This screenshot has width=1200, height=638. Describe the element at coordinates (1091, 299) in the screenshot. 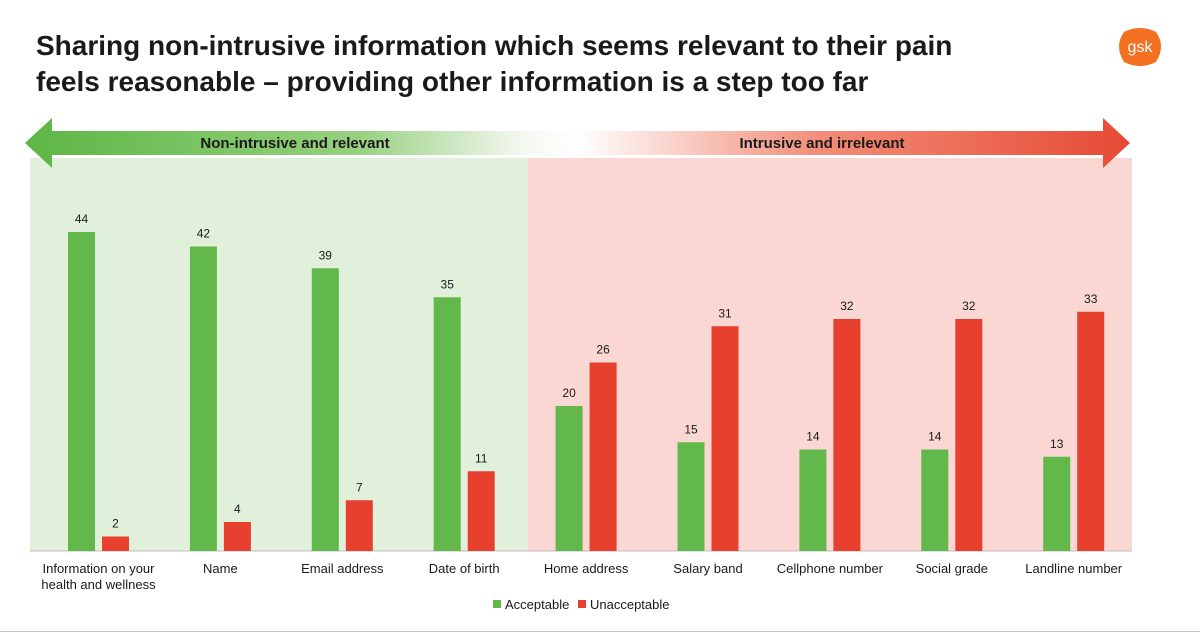

I see `value-label-unacceptable-landline-number: 33` at that location.